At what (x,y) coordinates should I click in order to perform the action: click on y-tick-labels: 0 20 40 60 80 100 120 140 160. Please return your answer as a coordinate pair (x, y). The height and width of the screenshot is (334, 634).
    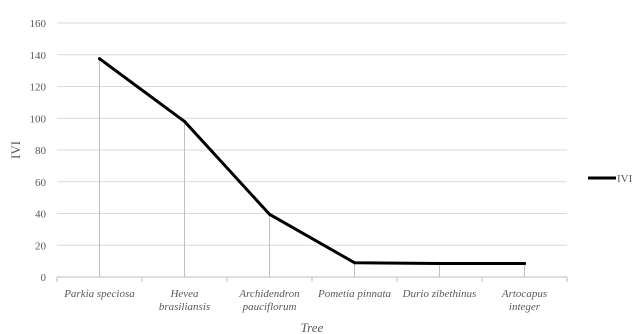
    Looking at the image, I should click on (38, 151).